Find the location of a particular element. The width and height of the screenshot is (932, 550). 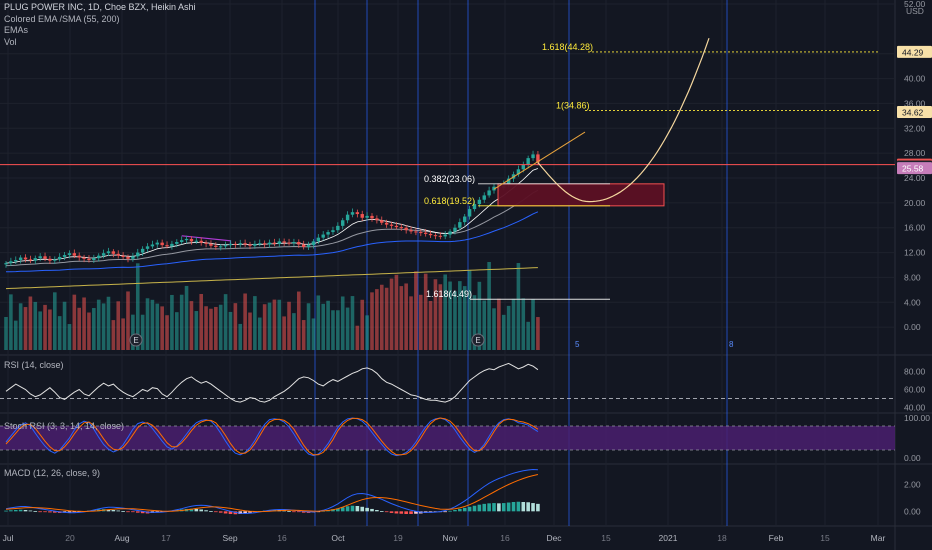

time-axis-tick: Aug is located at coordinates (121, 538).